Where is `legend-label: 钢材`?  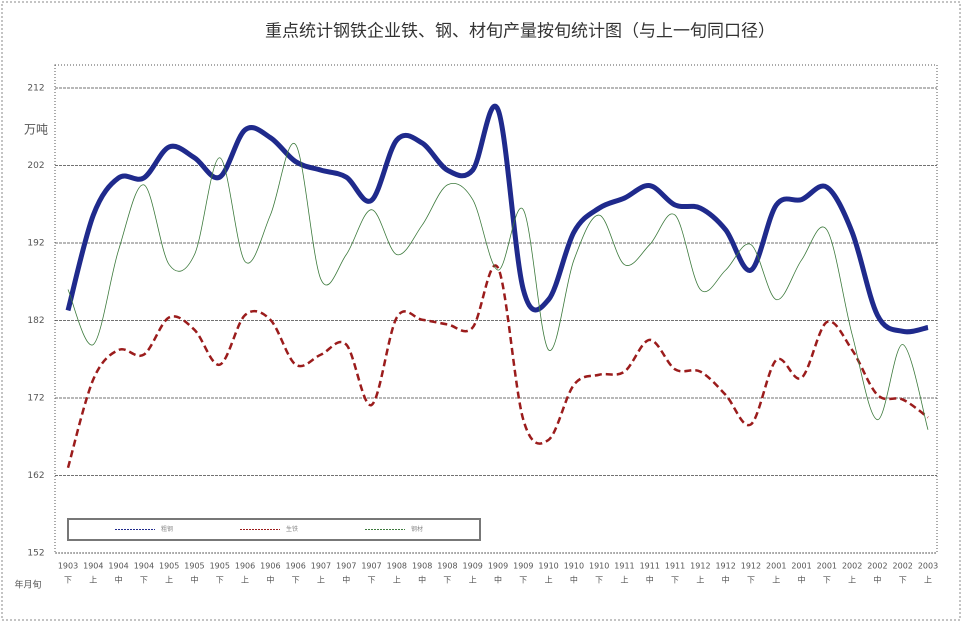
legend-label: 钢材 is located at coordinates (417, 529).